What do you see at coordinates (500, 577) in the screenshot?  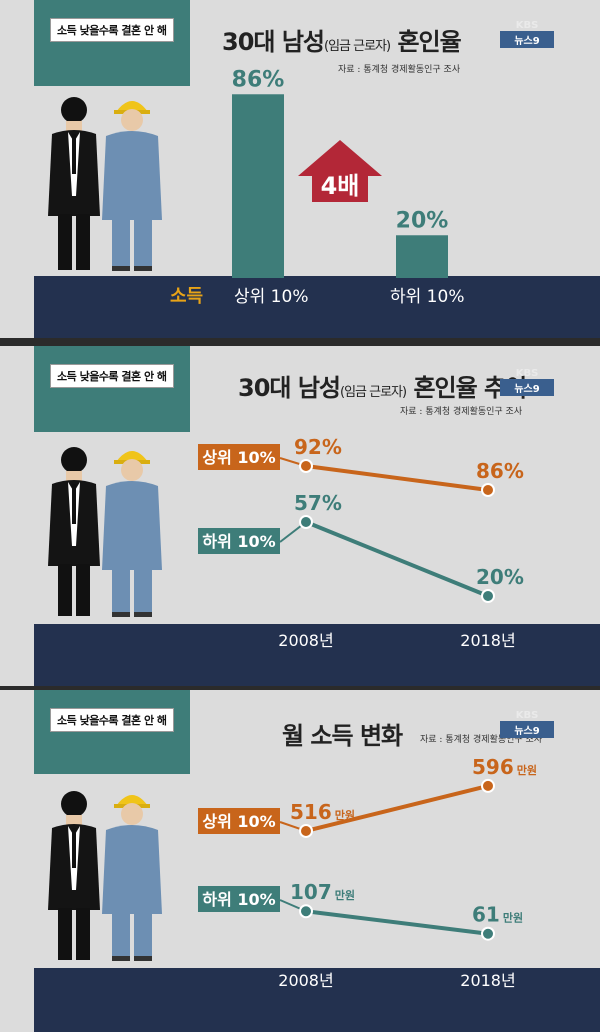 I see `point-value-label: 20%` at bounding box center [500, 577].